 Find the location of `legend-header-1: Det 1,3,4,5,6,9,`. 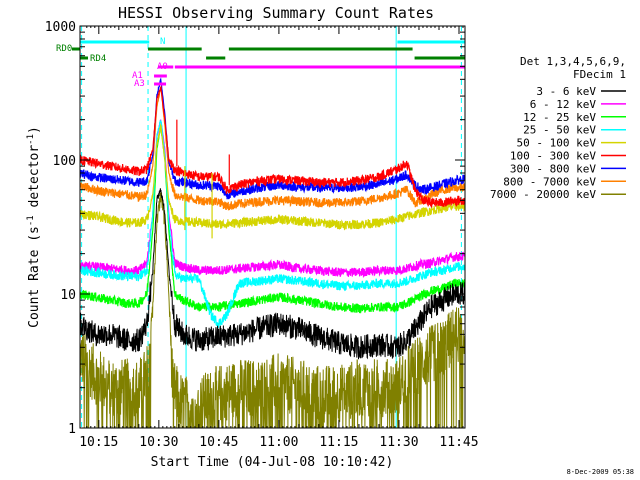

legend-header-1: Det 1,3,4,5,6,9, is located at coordinates (573, 61).